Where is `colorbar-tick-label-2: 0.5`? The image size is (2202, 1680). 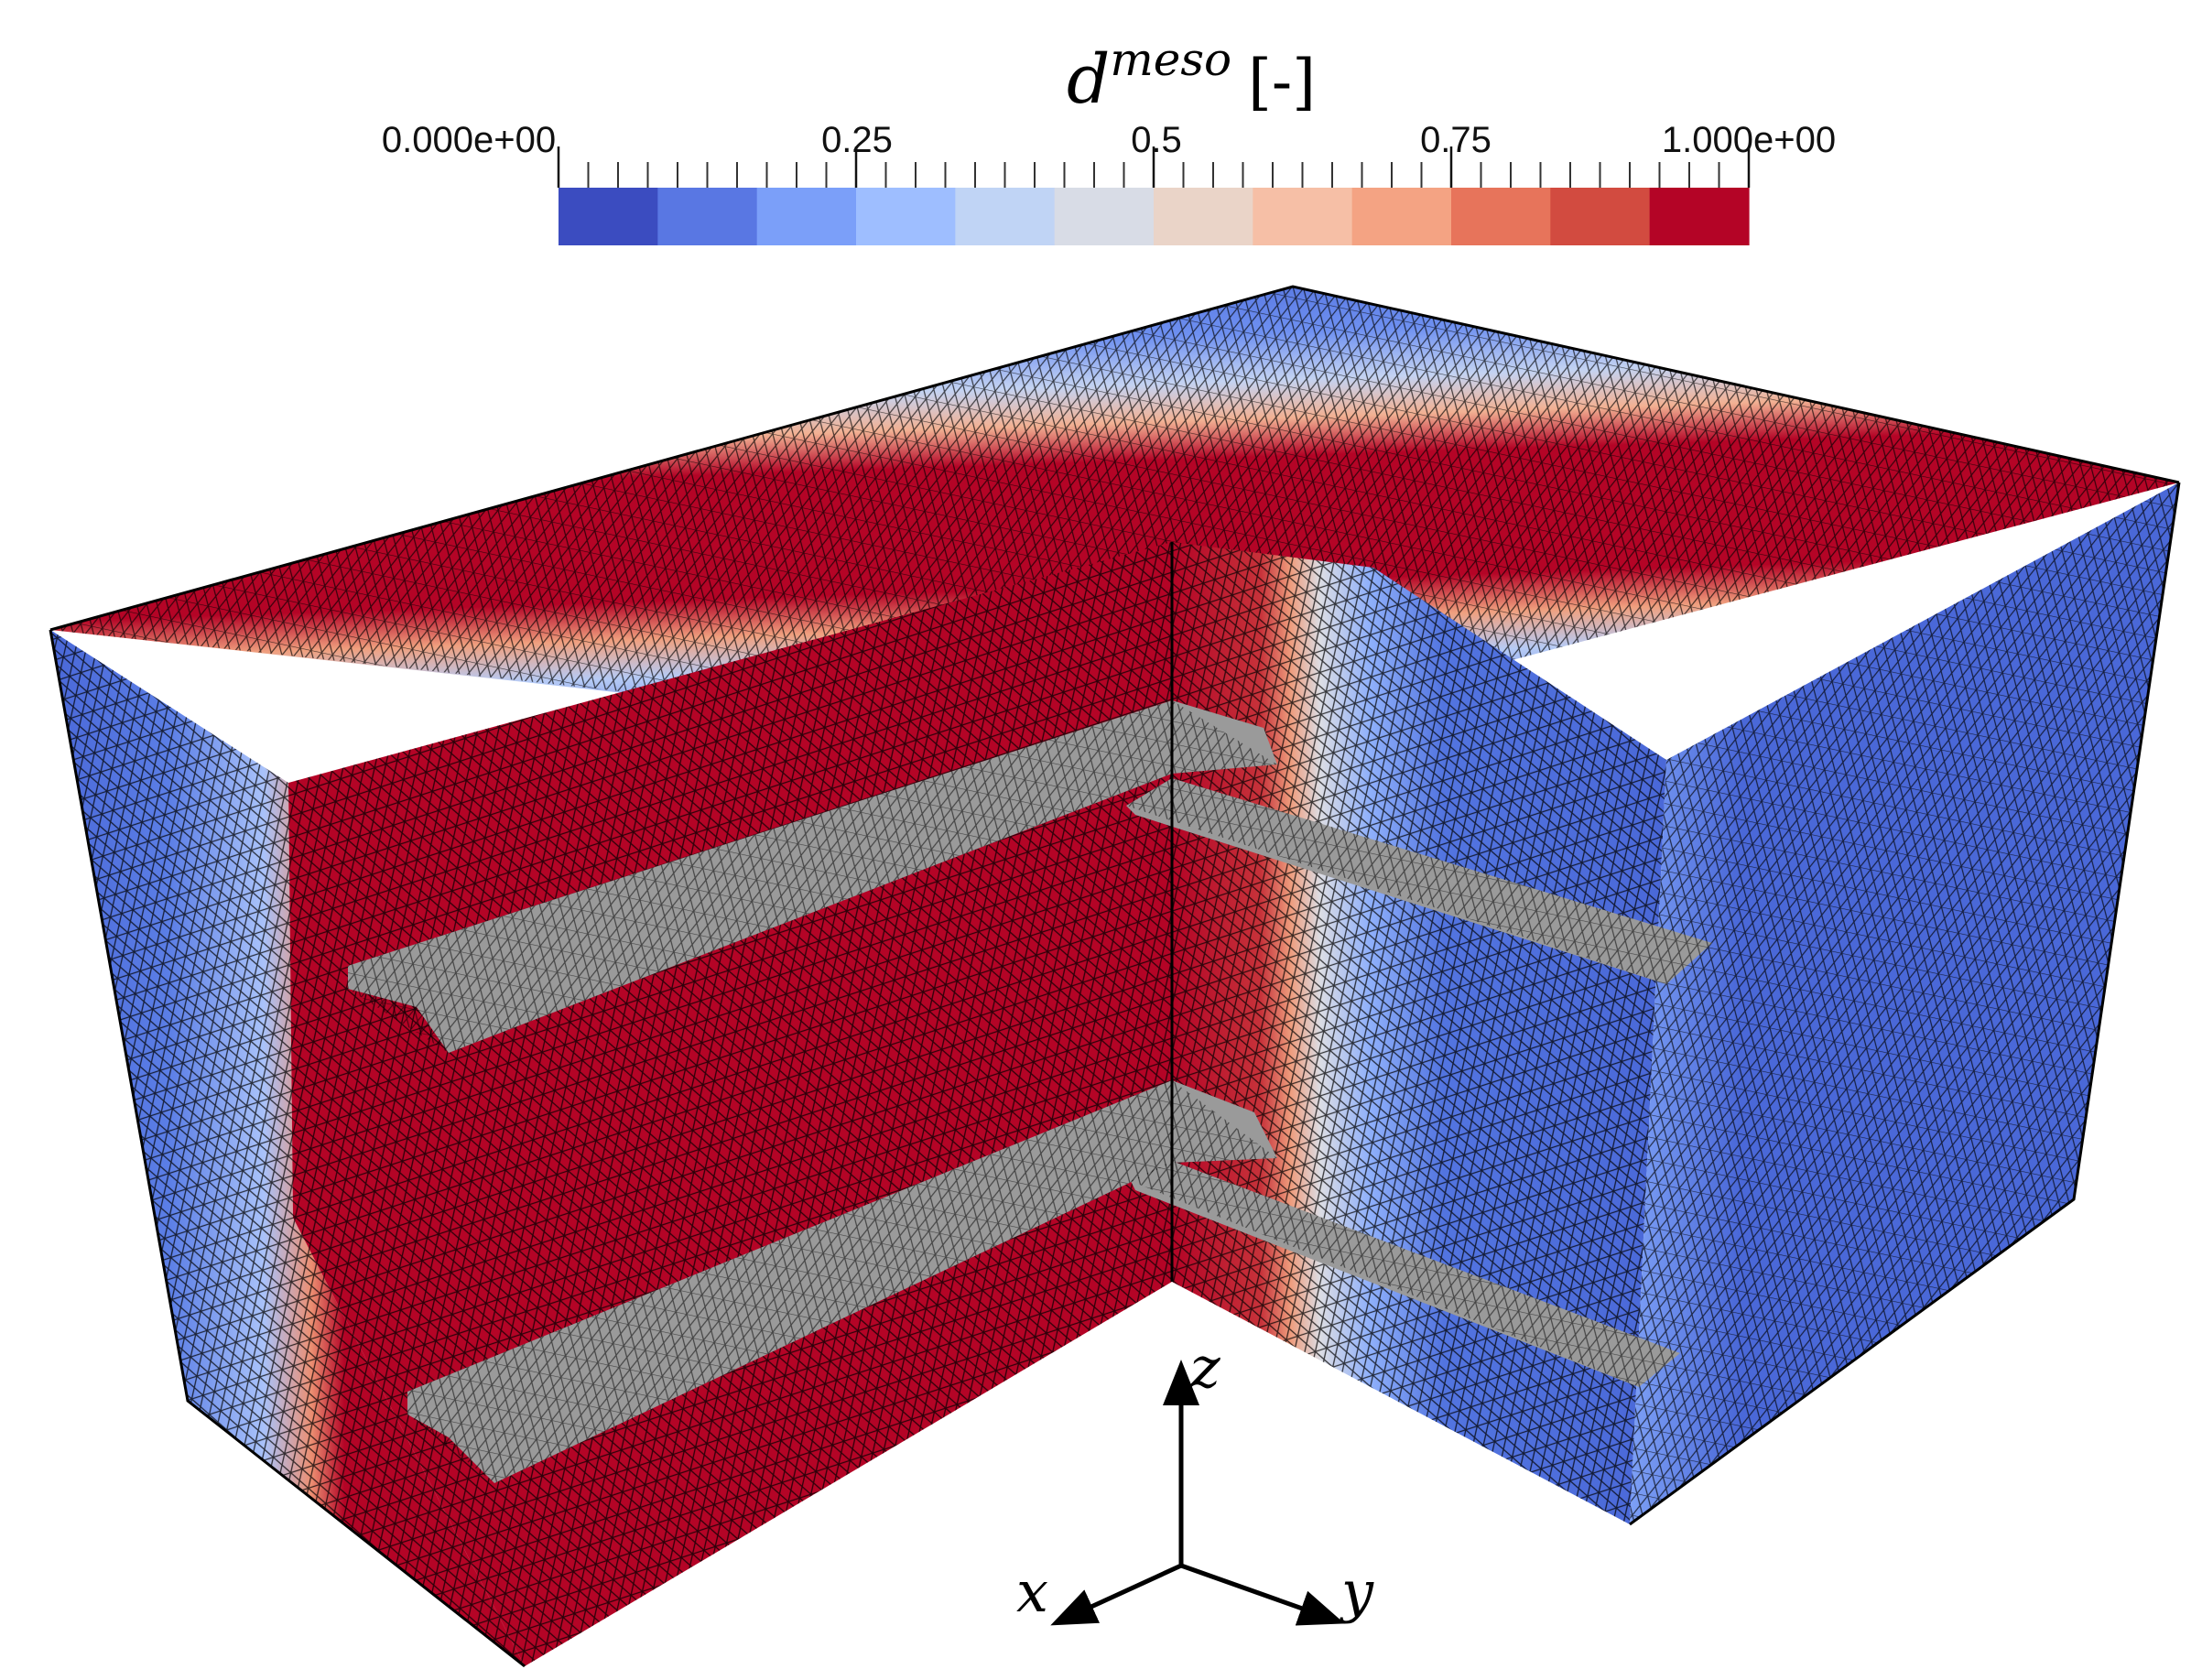
colorbar-tick-label-2: 0.5 is located at coordinates (1156, 140).